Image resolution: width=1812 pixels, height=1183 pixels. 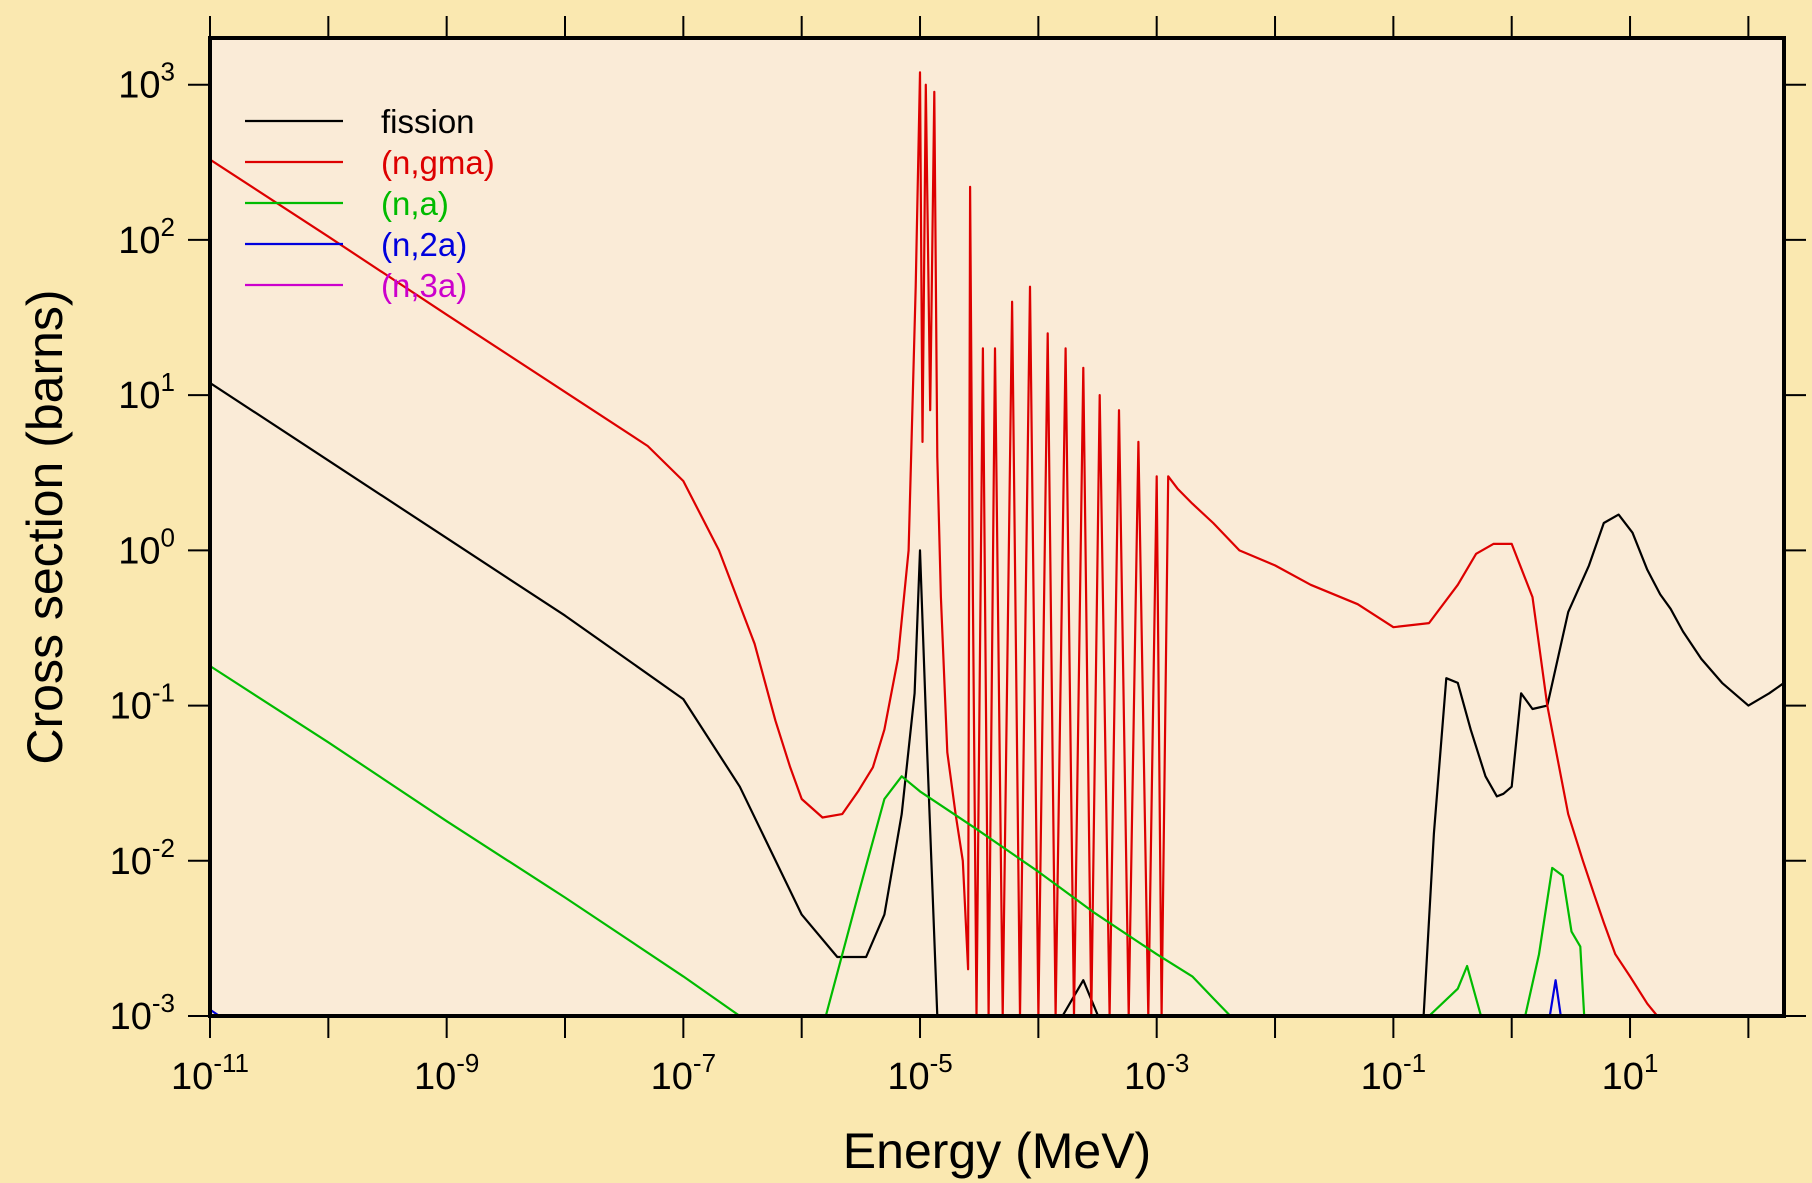 What do you see at coordinates (424, 285) in the screenshot?
I see `legend-label: (n,3a)` at bounding box center [424, 285].